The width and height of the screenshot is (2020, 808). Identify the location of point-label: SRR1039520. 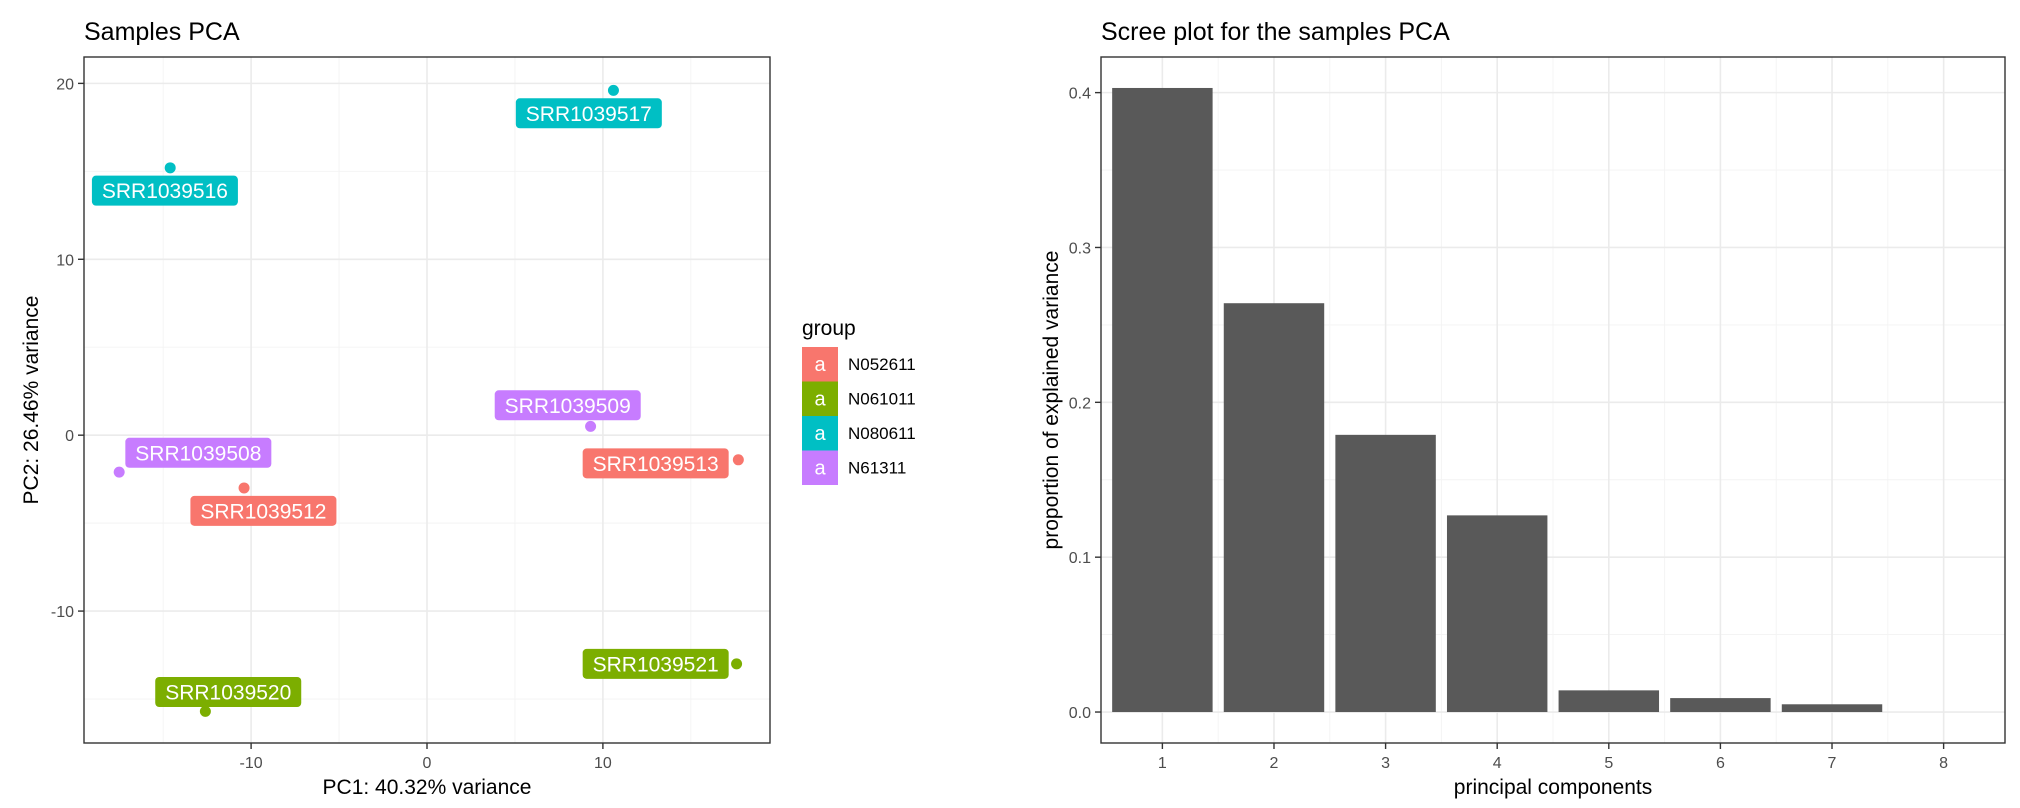
(228, 692).